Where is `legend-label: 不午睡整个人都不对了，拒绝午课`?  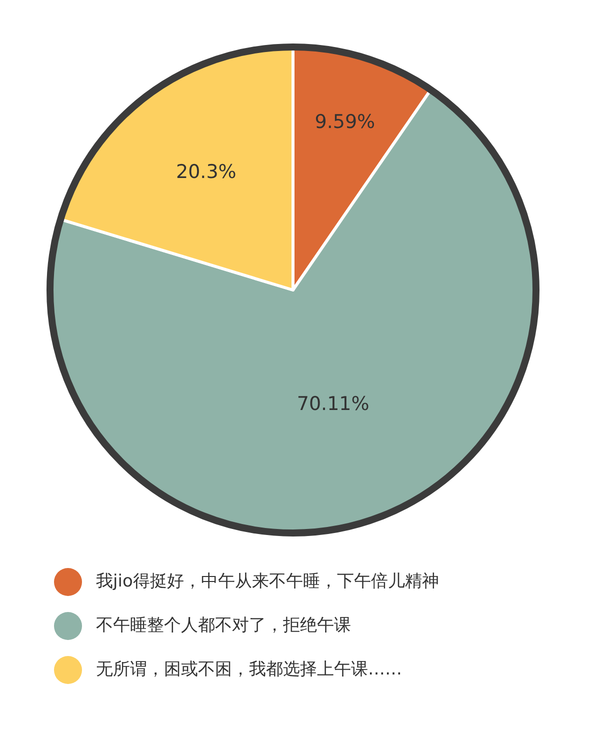
legend-label: 不午睡整个人都不对了，拒绝午课 is located at coordinates (223, 626).